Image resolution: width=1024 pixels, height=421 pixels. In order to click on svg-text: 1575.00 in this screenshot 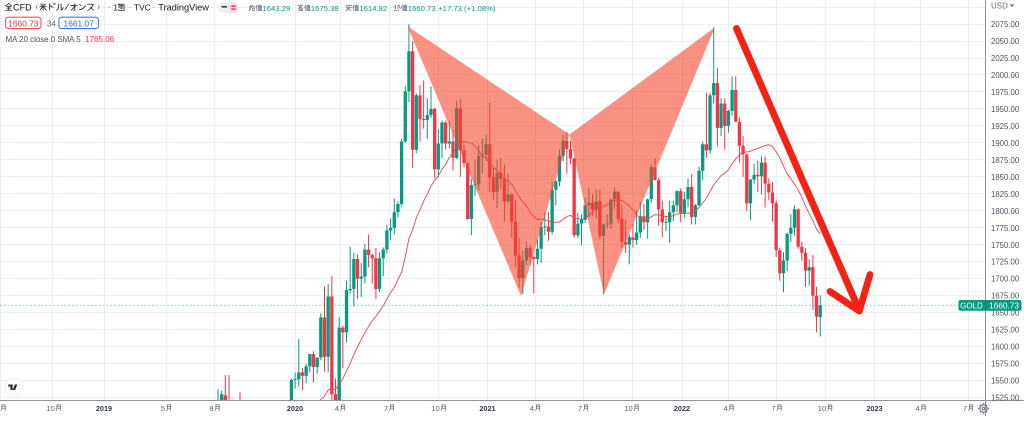, I will do `click(1005, 364)`.